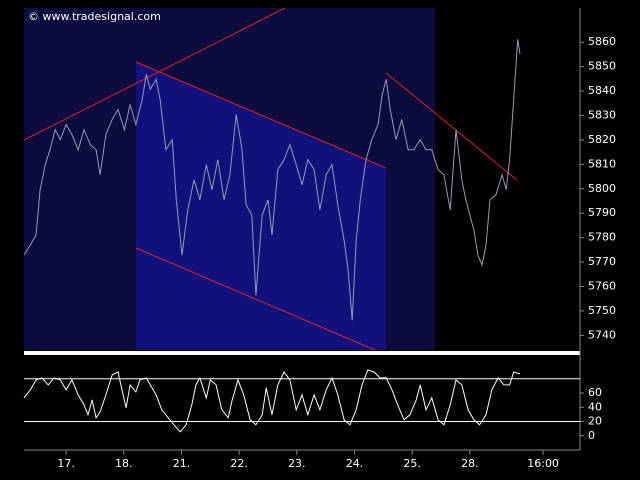 Image resolution: width=640 pixels, height=480 pixels. I want to click on y-tick-label: 0, so click(591, 435).